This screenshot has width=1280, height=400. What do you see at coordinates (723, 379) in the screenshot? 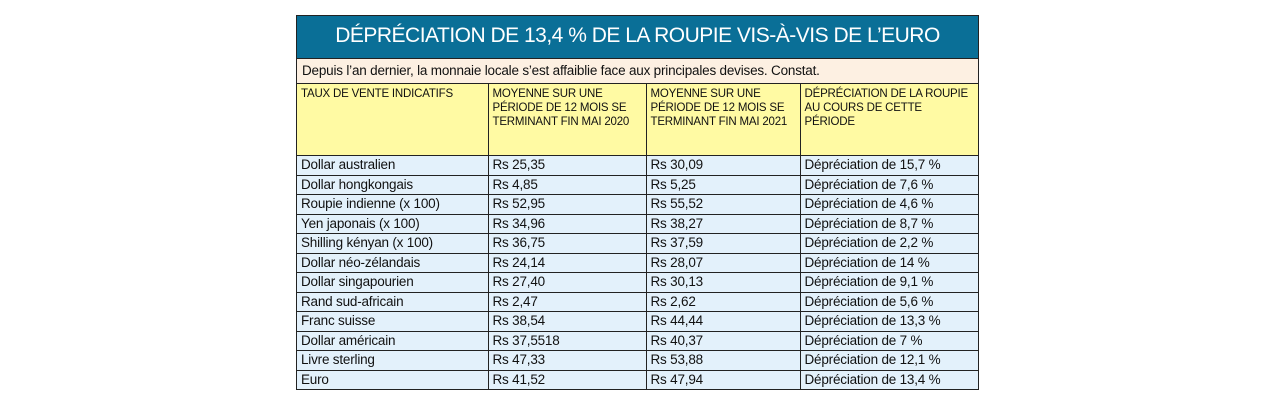
I see `cell-average-2021: Rs 47,94` at bounding box center [723, 379].